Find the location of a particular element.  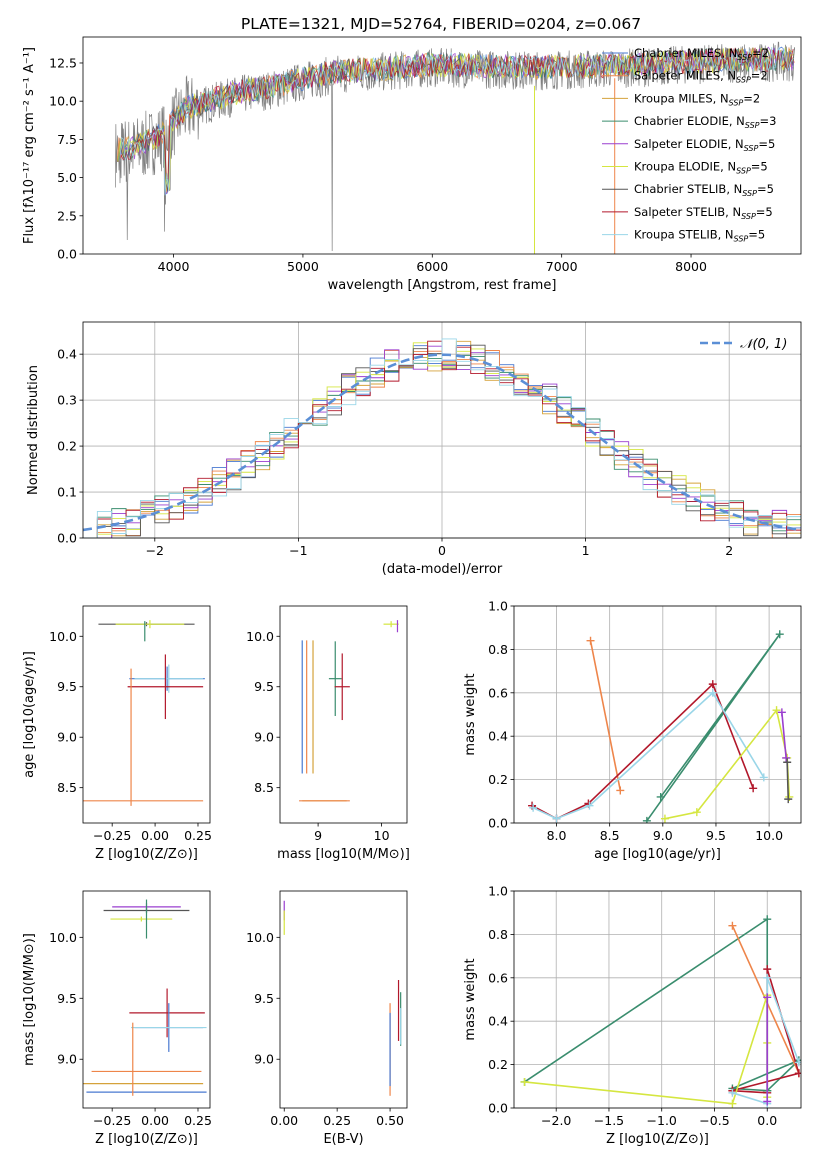

x-tick-label: 5000 is located at coordinates (303, 266).